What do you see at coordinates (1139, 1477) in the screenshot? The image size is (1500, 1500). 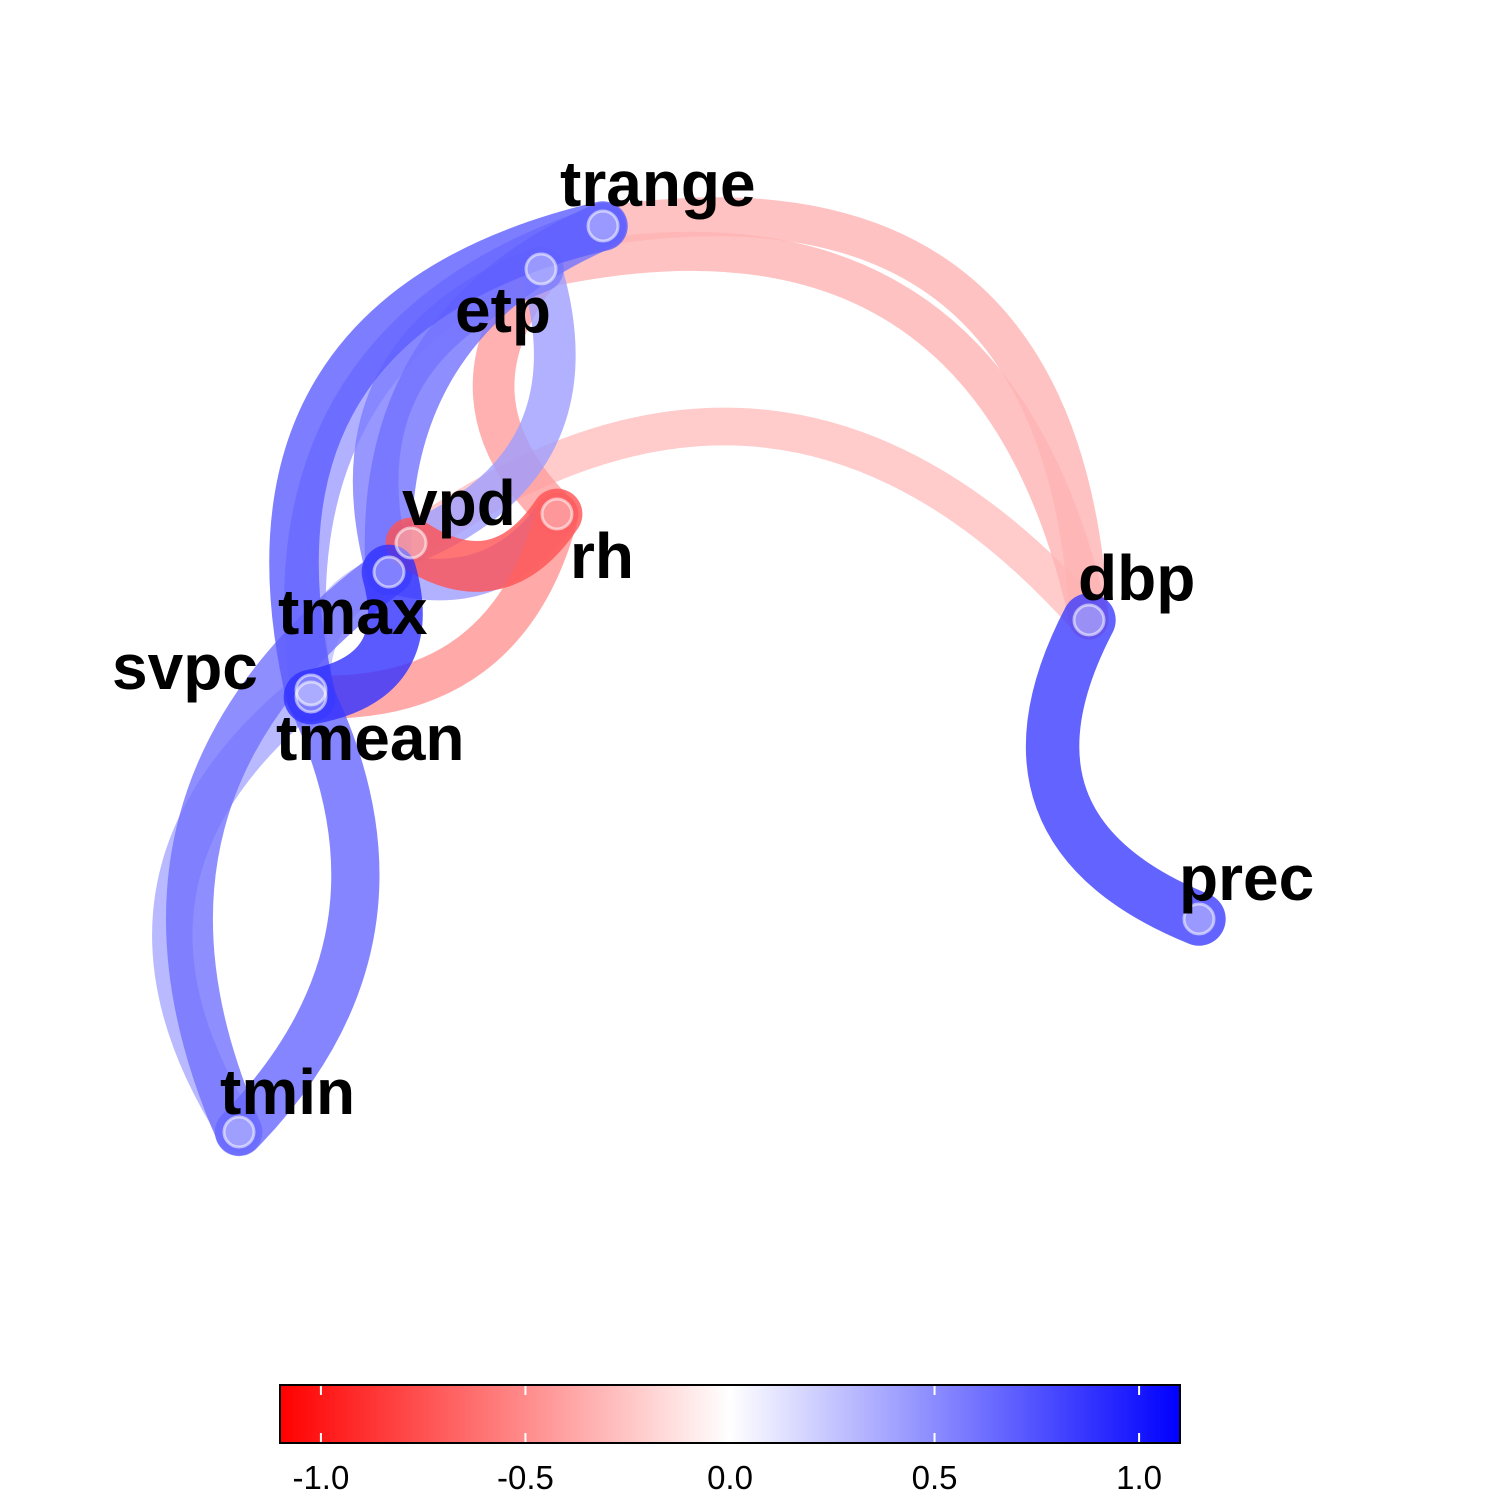 I see `colorbar-tick-label: 1.0` at bounding box center [1139, 1477].